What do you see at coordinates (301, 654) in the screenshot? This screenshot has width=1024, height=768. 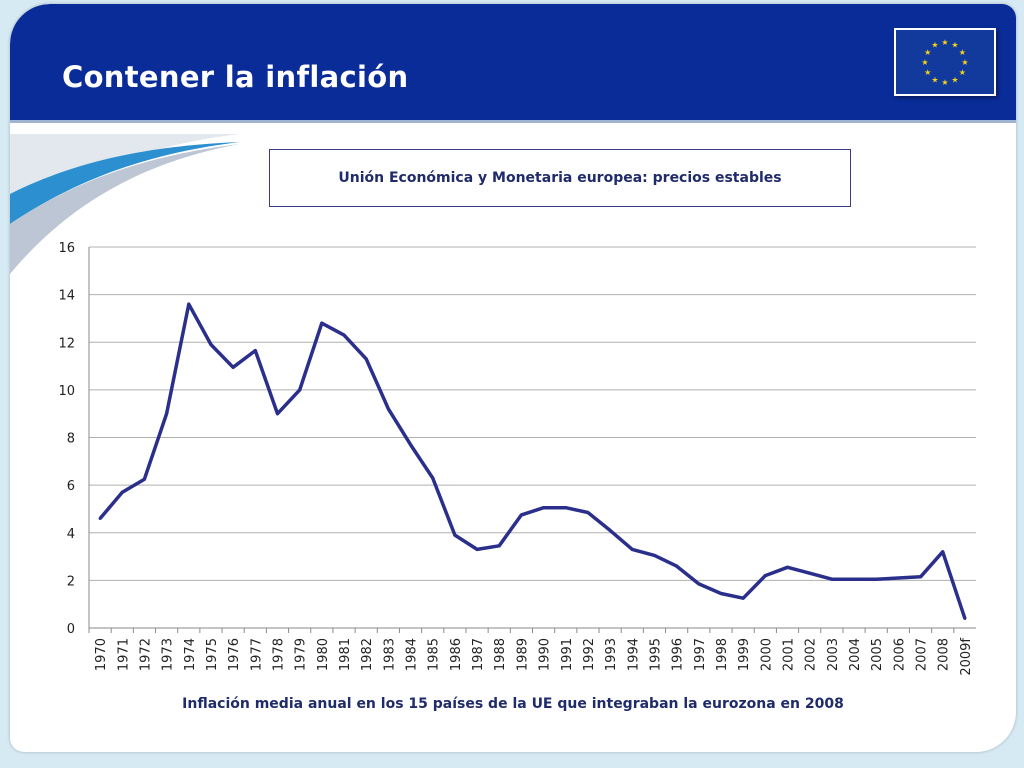 I see `x-tick-label: 1979` at bounding box center [301, 654].